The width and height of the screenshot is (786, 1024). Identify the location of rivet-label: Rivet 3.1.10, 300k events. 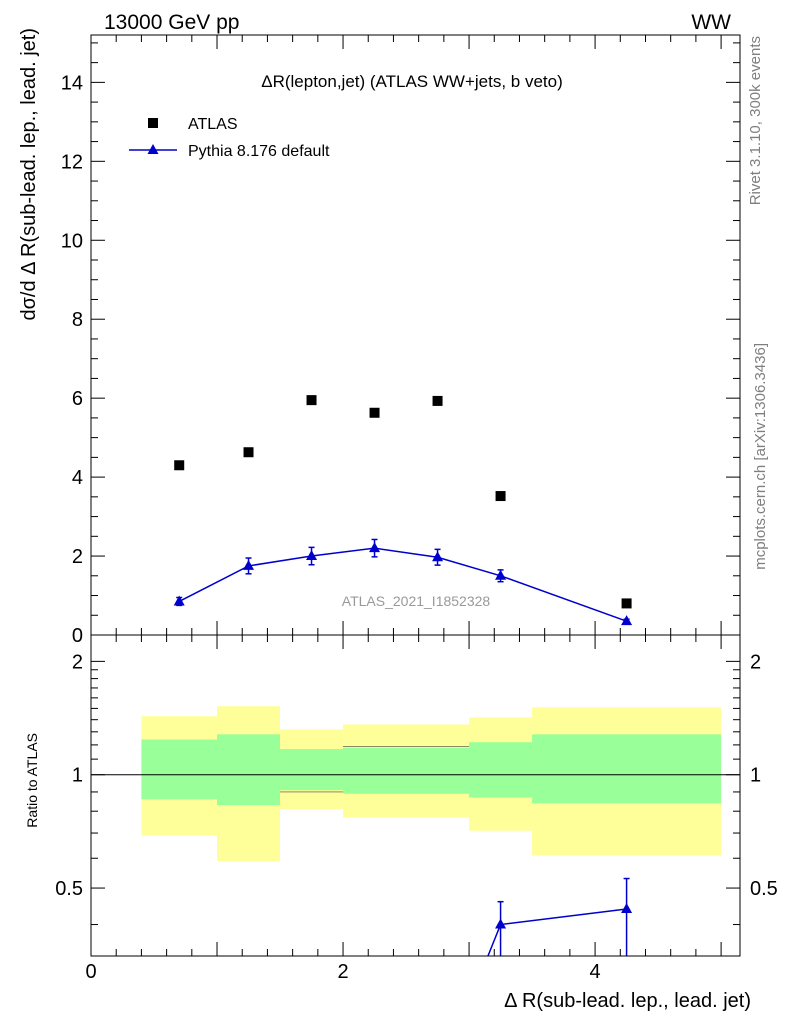
(755, 120).